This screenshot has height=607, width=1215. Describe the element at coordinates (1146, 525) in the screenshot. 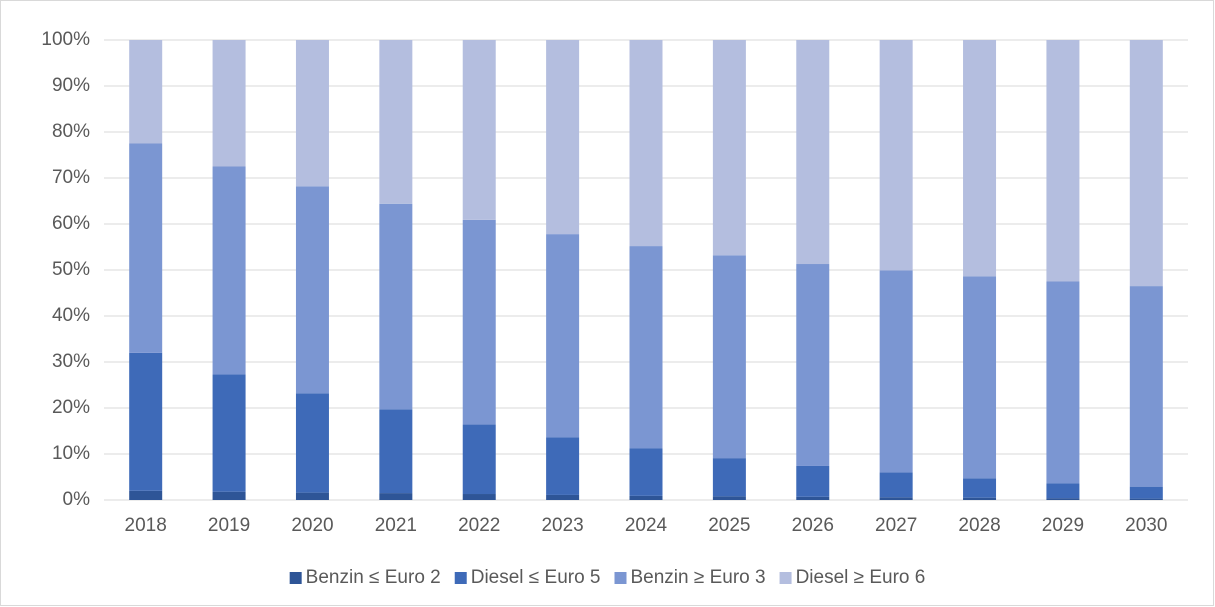

I see `x-tick-label: 2030` at that location.